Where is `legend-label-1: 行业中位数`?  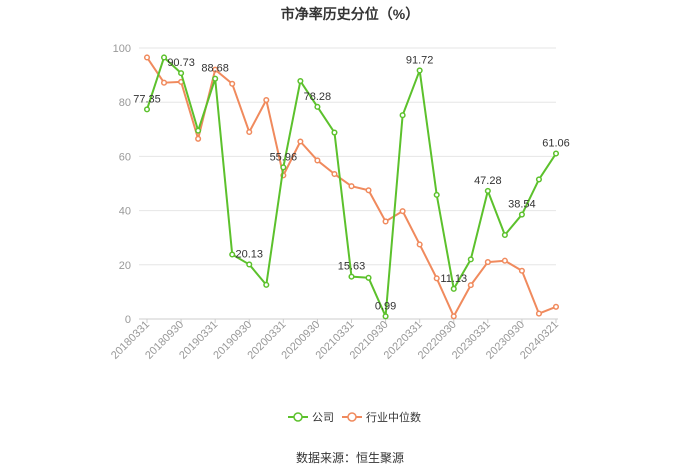 legend-label-1: 行业中位数 is located at coordinates (393, 417).